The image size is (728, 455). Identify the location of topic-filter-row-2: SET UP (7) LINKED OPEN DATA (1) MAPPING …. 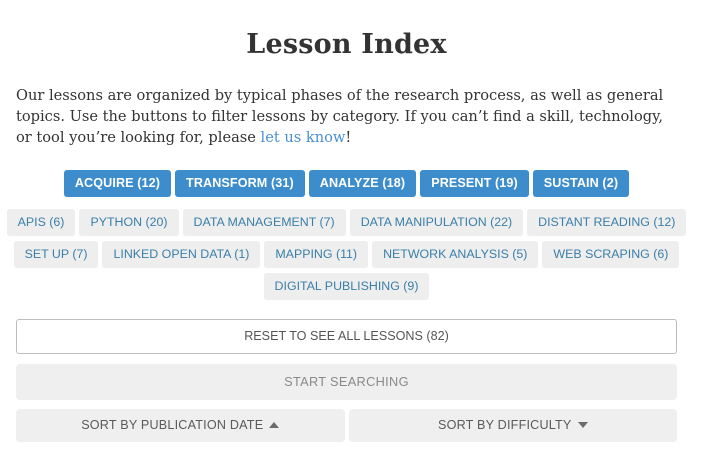
(346, 254).